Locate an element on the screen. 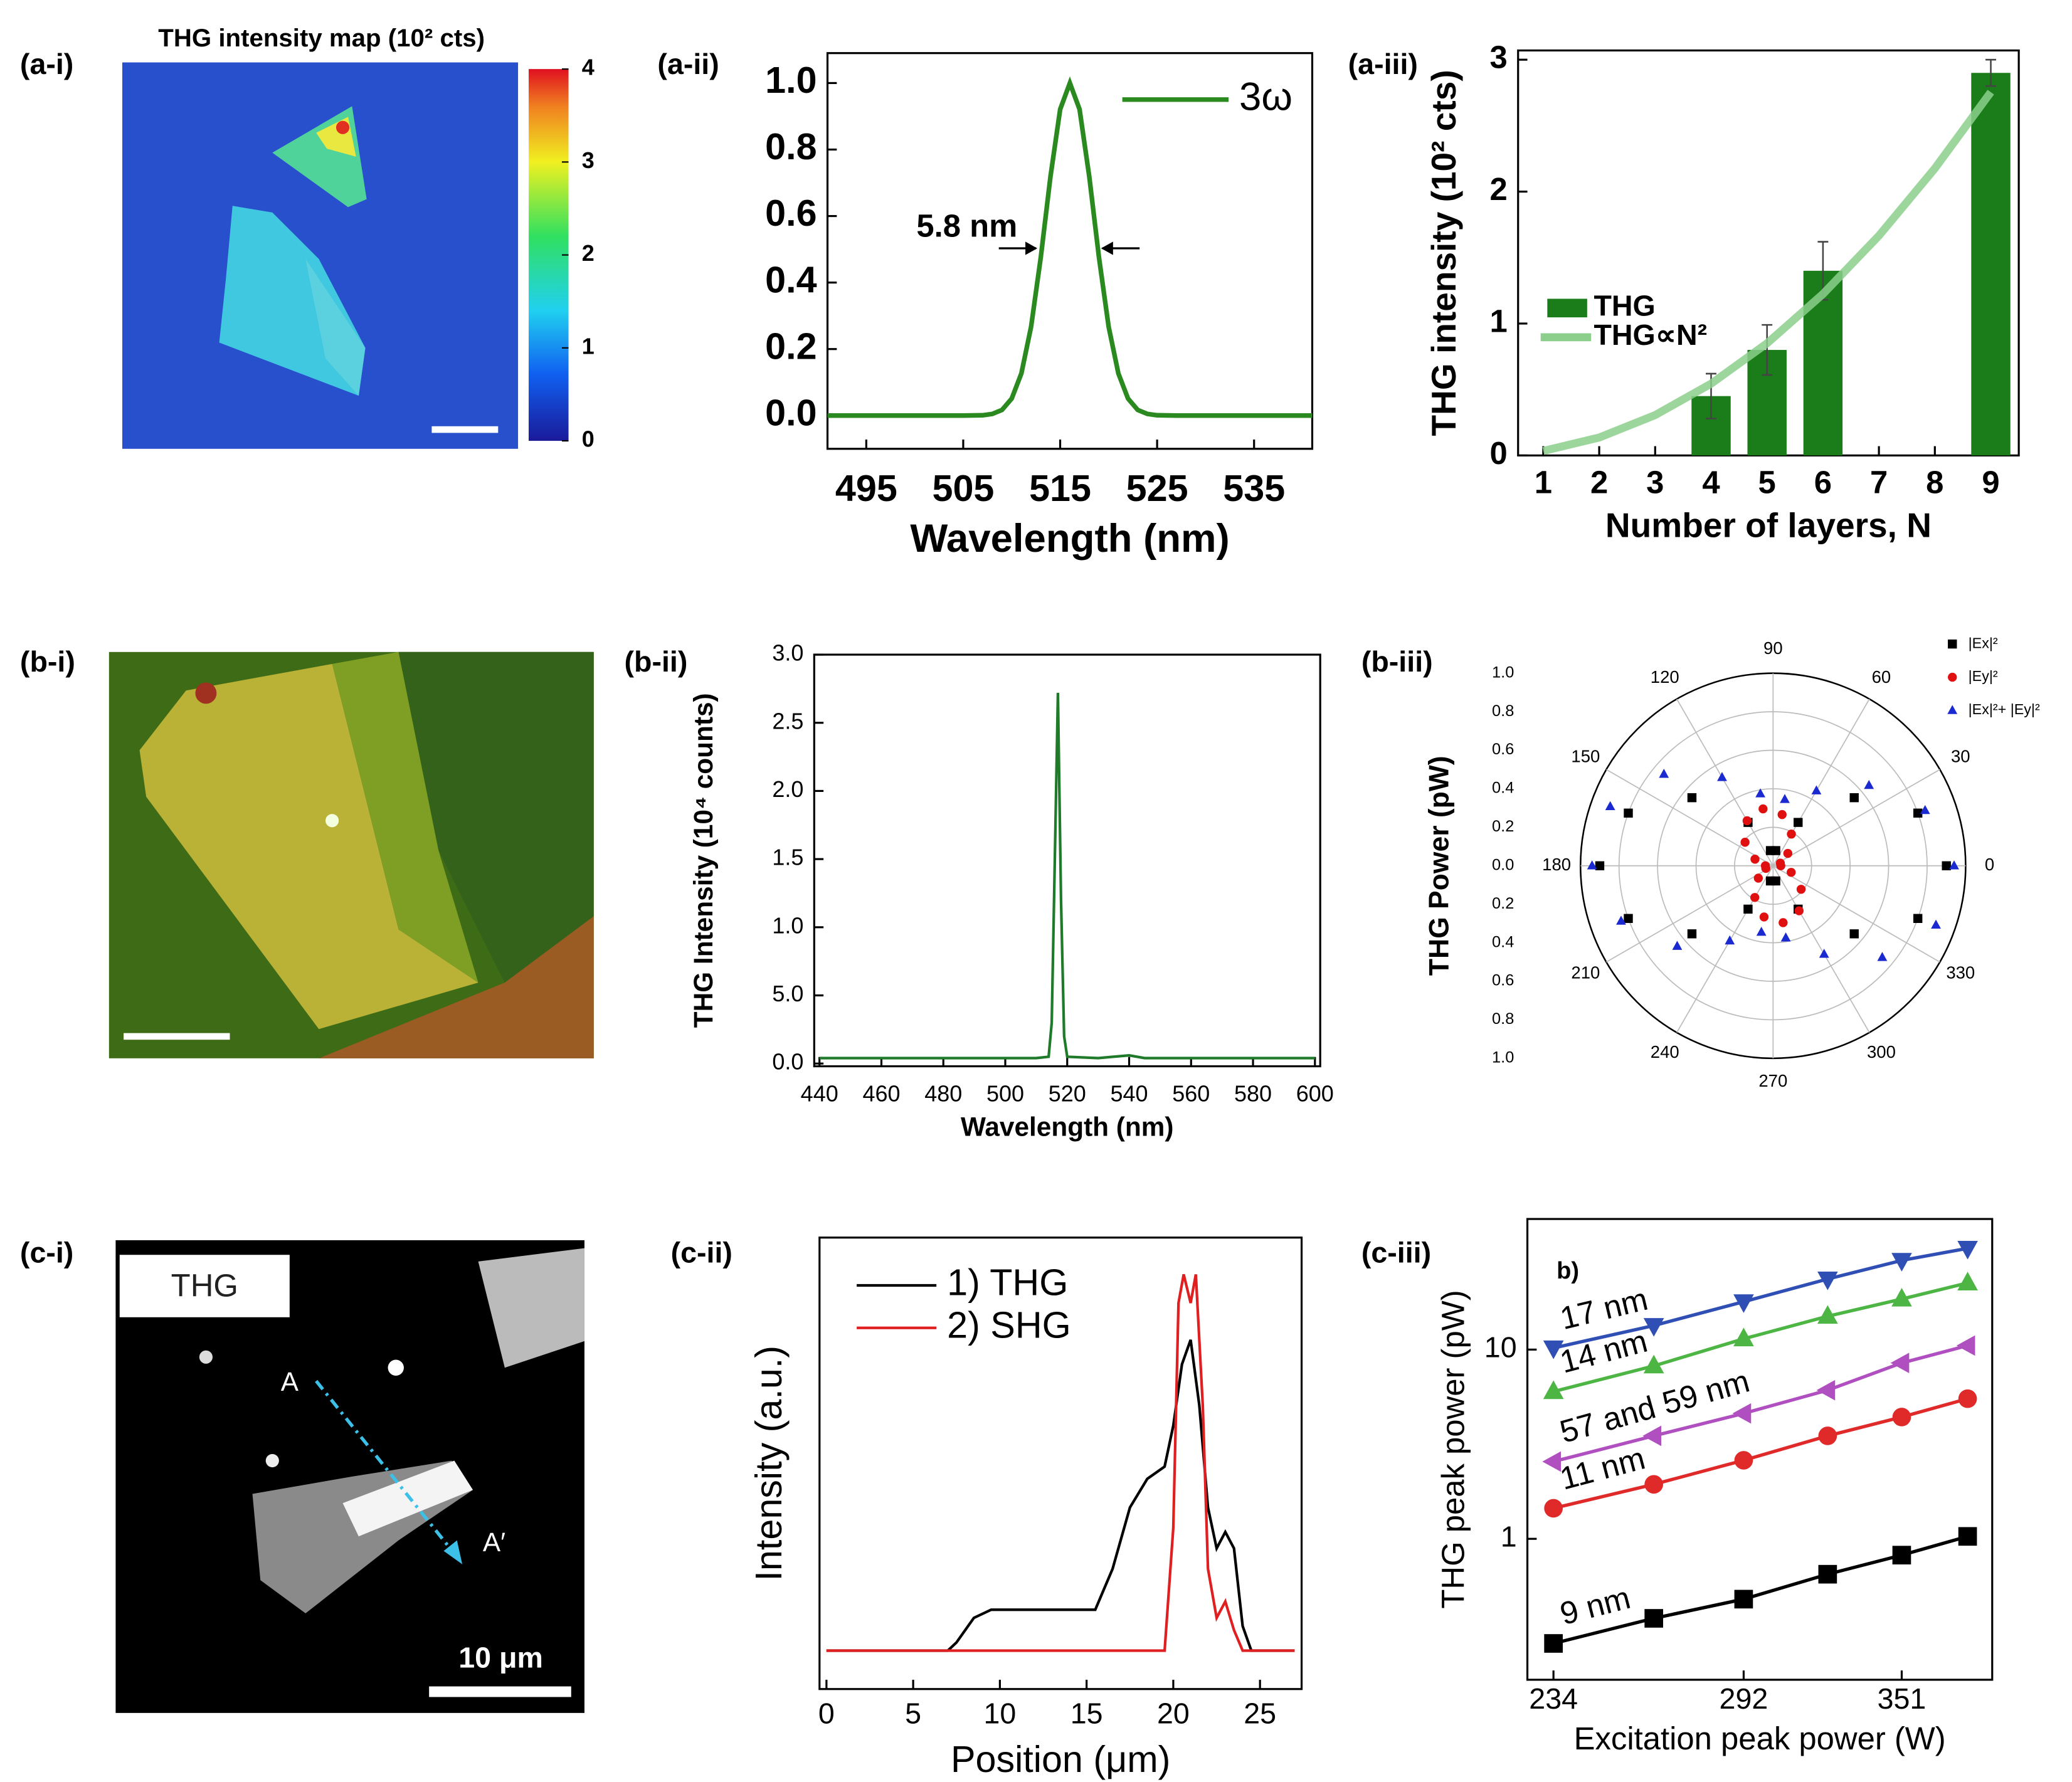  r-tick-label: 0.6 is located at coordinates (1503, 749).